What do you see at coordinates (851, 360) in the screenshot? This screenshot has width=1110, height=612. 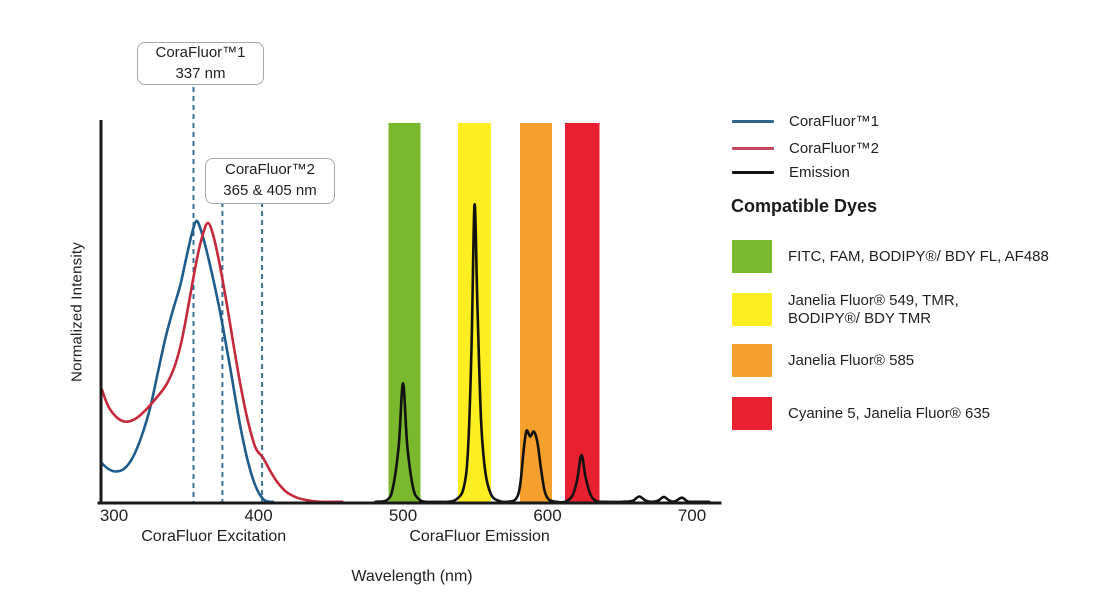 I see `dye-label-orange: Janelia Fluor® 585` at bounding box center [851, 360].